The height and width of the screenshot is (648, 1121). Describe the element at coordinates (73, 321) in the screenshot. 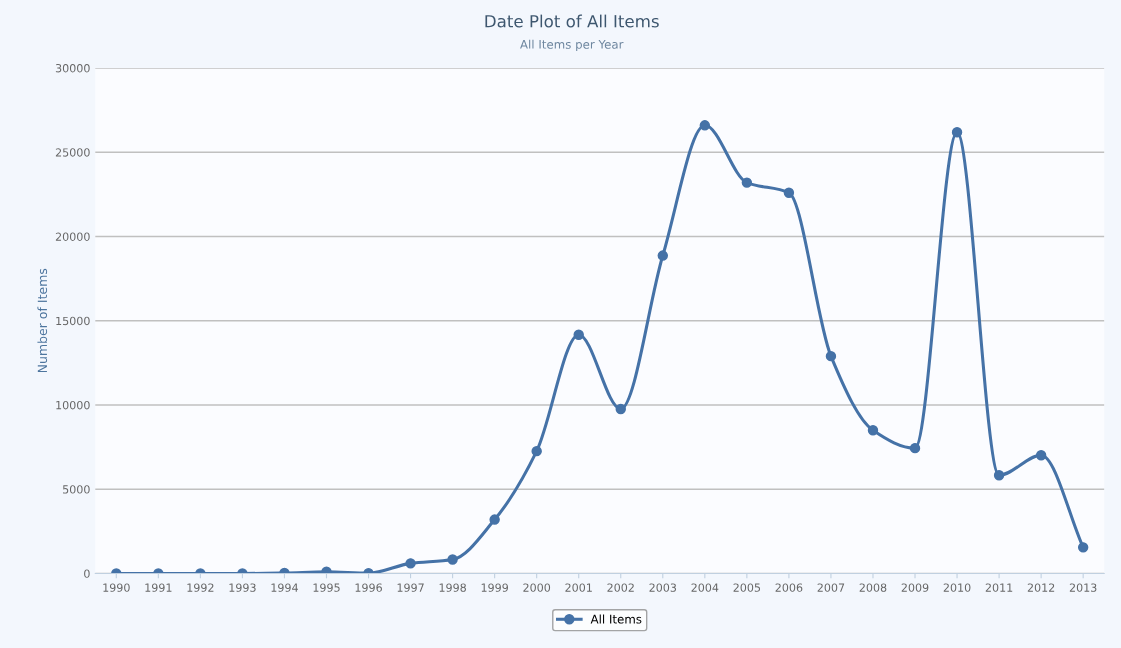

I see `y-tick-label: 15000` at that location.